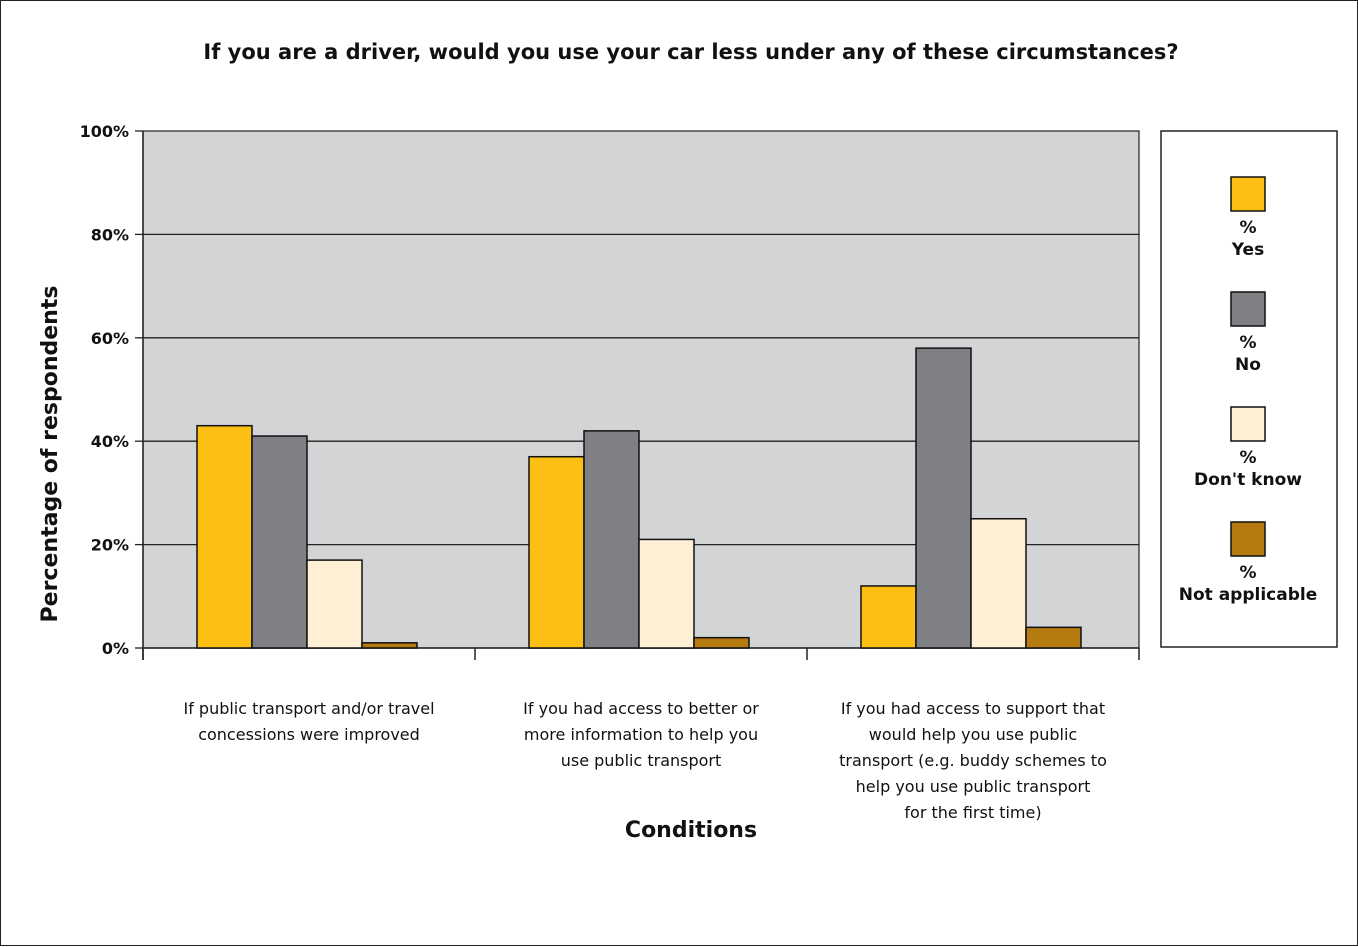  Describe the element at coordinates (50, 454) in the screenshot. I see `y-axis-label: Percentage of respondents` at that location.